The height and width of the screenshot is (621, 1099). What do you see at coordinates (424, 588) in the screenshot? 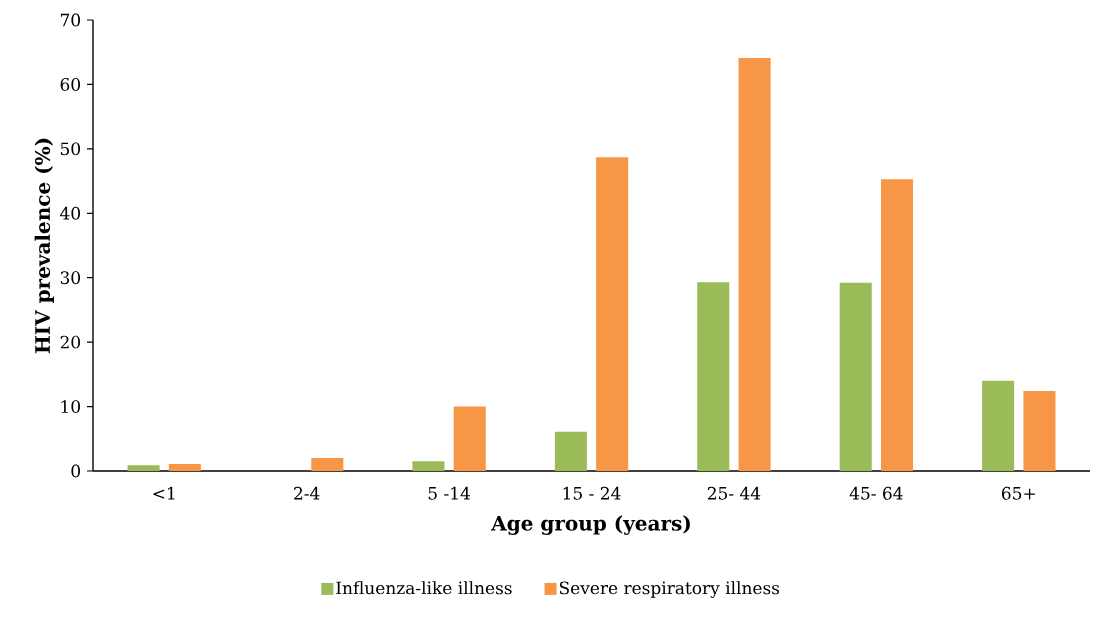
I see `legend-label: Influenza-like illness` at bounding box center [424, 588].